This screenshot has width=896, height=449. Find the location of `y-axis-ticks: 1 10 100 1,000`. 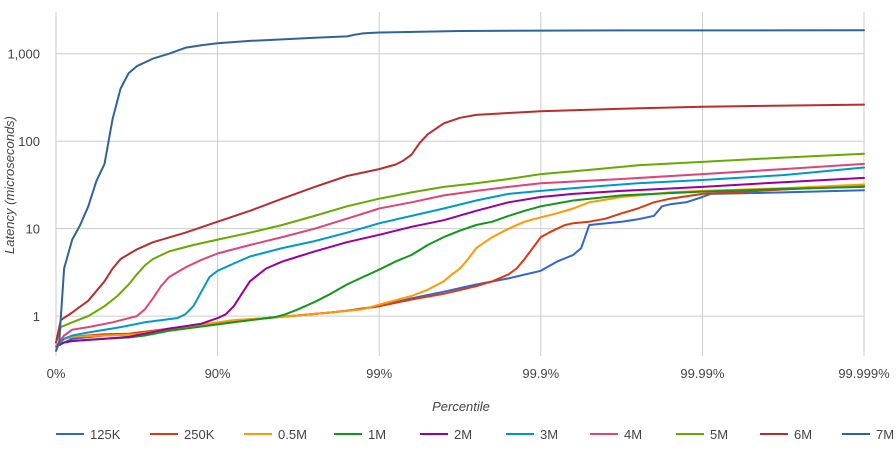

y-axis-ticks: 1 10 100 1,000 is located at coordinates (23, 185).